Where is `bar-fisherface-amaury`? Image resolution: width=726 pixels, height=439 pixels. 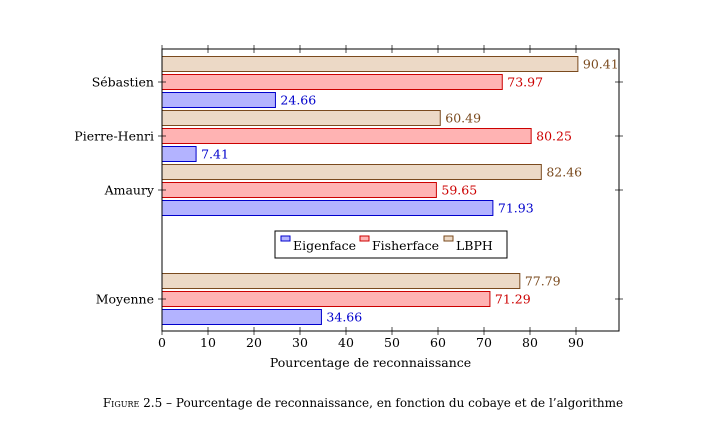
bar-fisherface-amaury is located at coordinates (299, 190).